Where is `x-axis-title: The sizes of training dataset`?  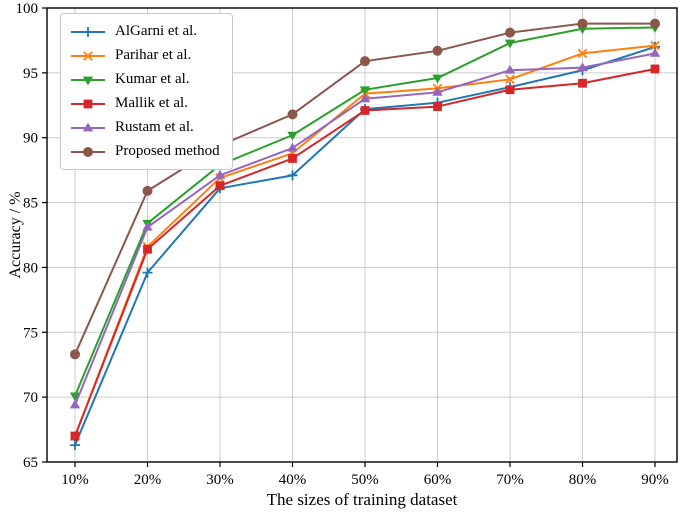
x-axis-title: The sizes of training dataset is located at coordinates (362, 499).